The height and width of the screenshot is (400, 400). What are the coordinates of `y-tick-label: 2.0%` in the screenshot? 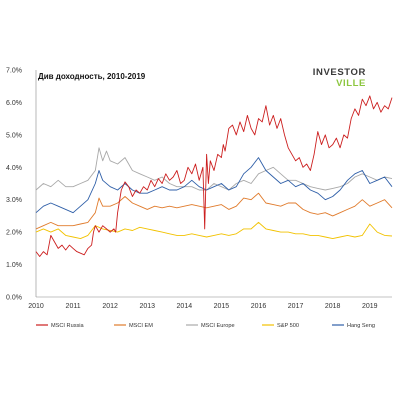 It's located at (14, 233).